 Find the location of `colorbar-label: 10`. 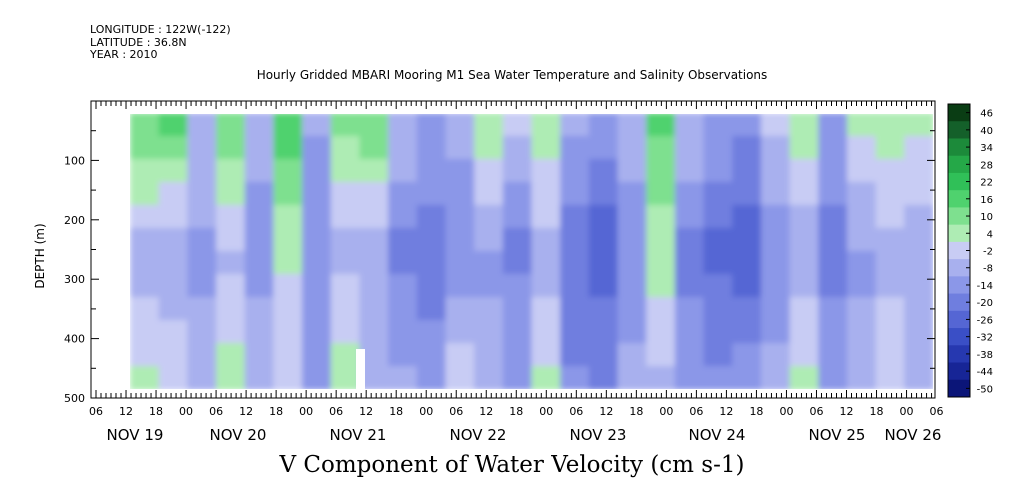

colorbar-label: 10 is located at coordinates (986, 217).